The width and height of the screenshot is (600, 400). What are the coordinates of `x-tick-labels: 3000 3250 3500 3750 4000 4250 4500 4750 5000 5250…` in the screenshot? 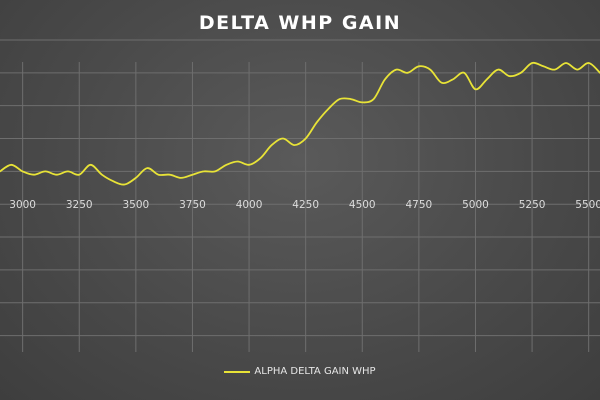 It's located at (304, 205).